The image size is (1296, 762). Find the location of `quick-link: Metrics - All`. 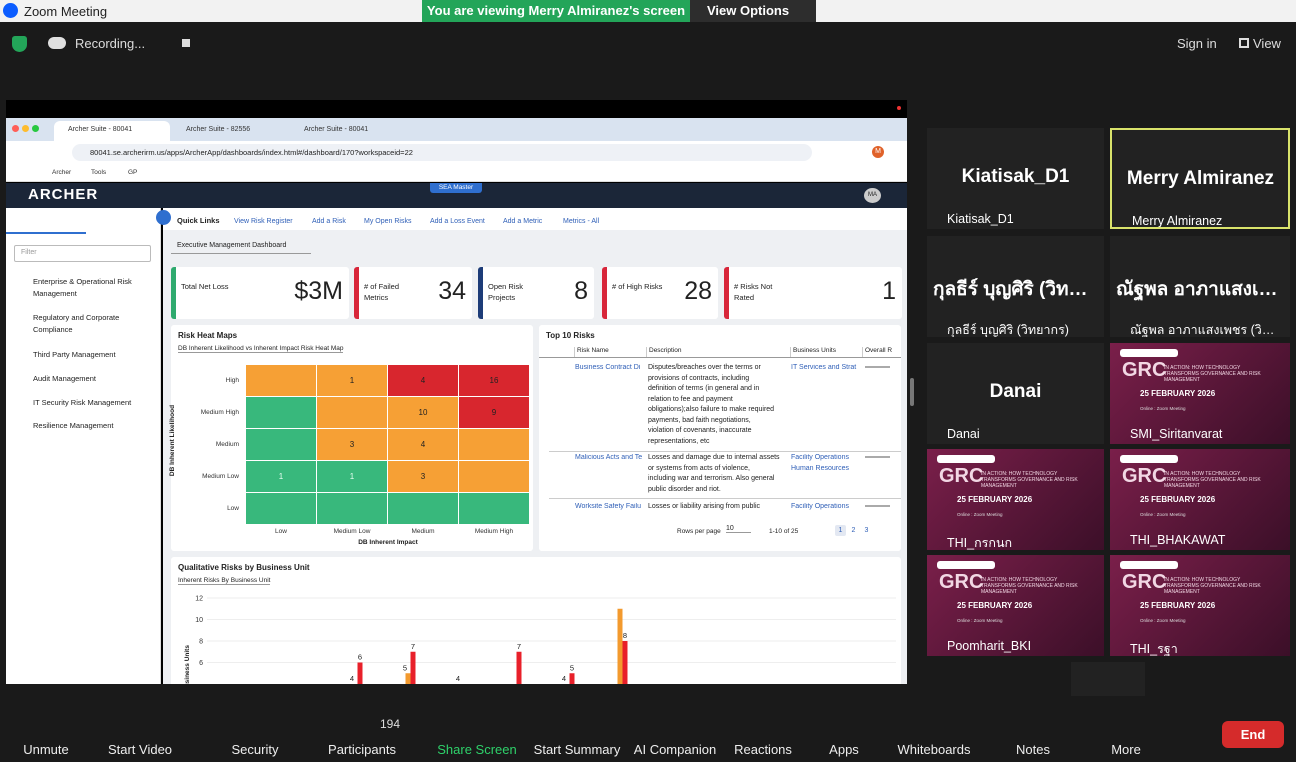

quick-link: Metrics - All is located at coordinates (581, 221).